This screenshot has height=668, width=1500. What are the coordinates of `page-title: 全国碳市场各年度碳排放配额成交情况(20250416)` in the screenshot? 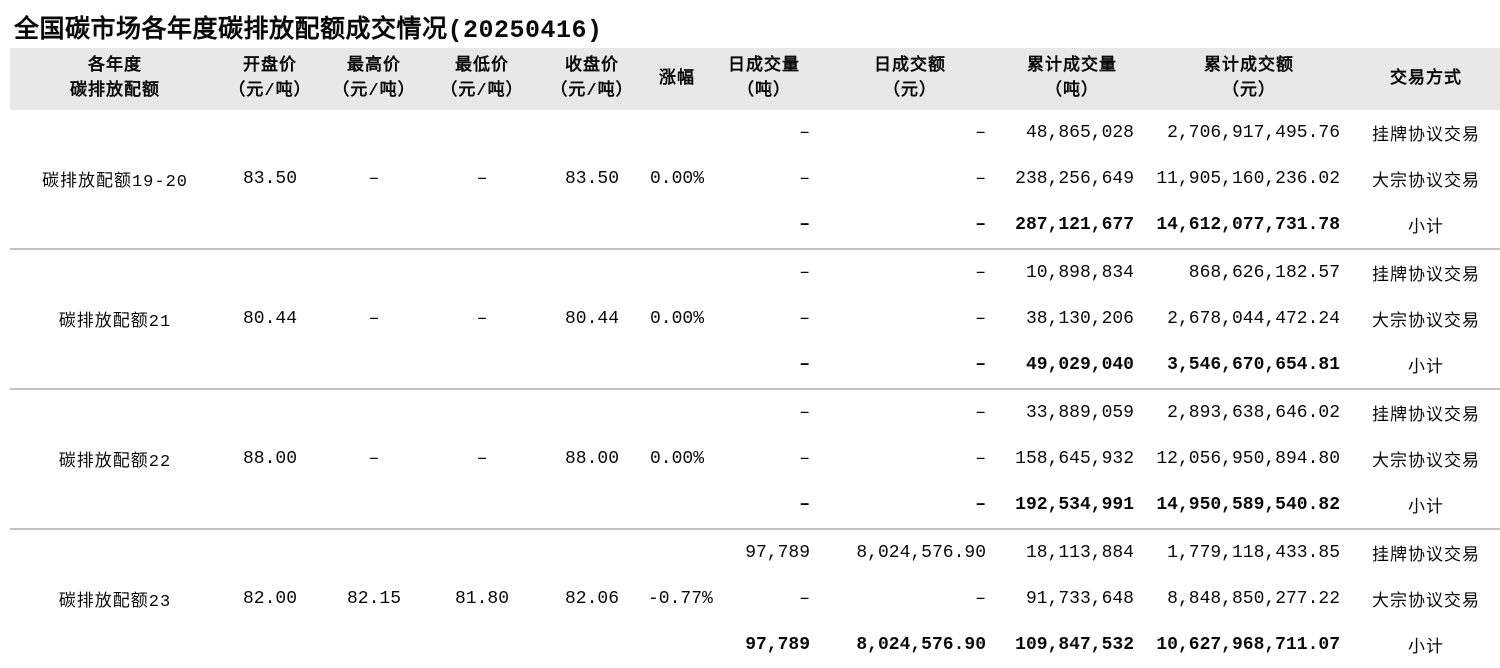 It's located at (308, 30).